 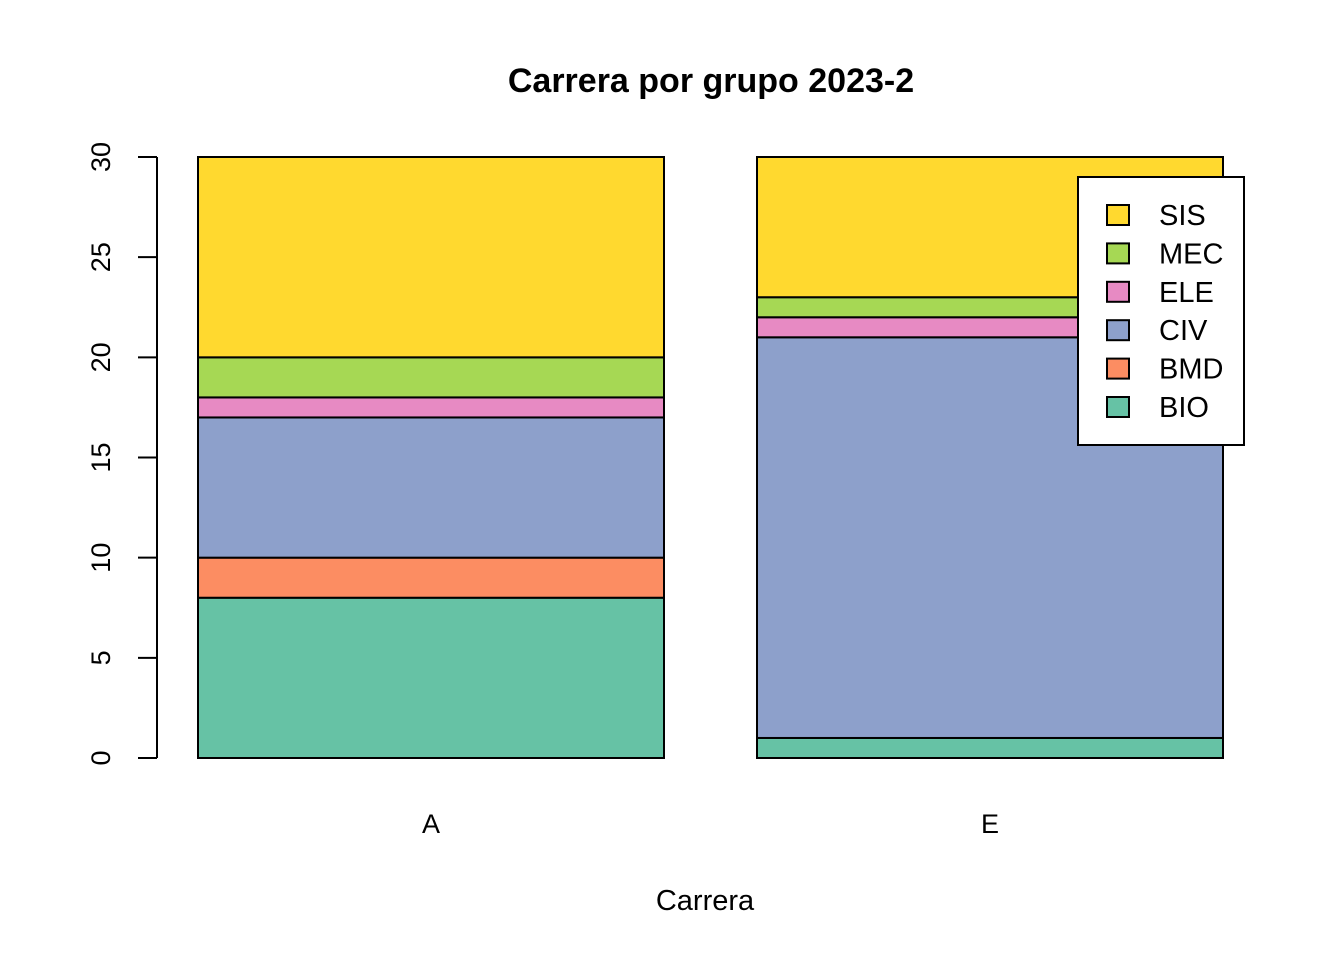 I want to click on x-tick-label-a: A, so click(x=431, y=824).